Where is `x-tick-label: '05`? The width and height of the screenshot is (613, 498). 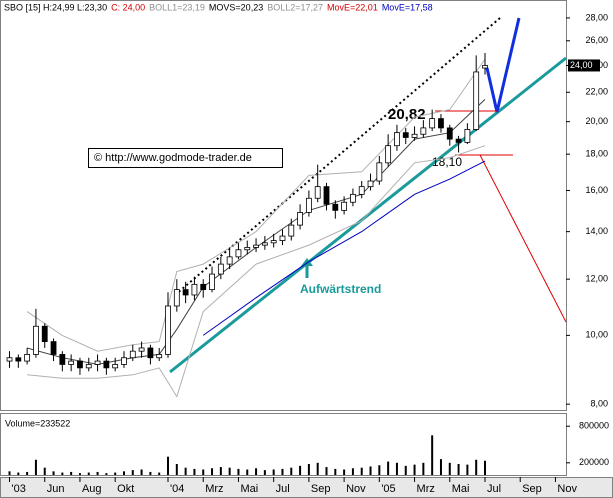
x-tick-label: '05 is located at coordinates (388, 489).